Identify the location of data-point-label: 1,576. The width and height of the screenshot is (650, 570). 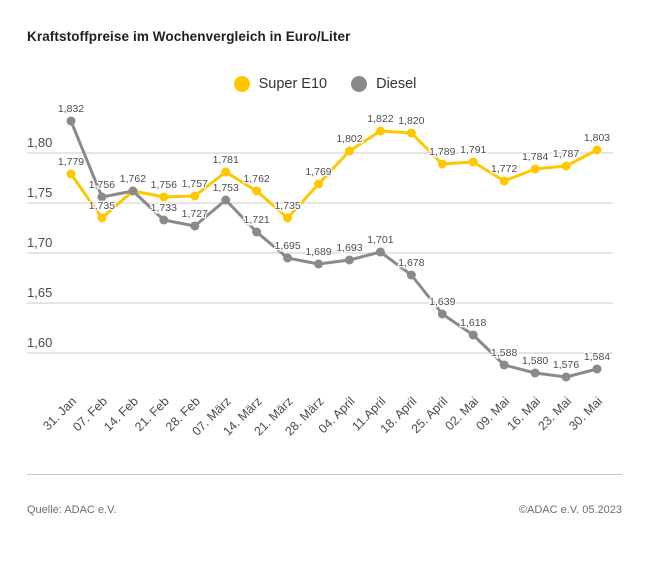
(566, 365).